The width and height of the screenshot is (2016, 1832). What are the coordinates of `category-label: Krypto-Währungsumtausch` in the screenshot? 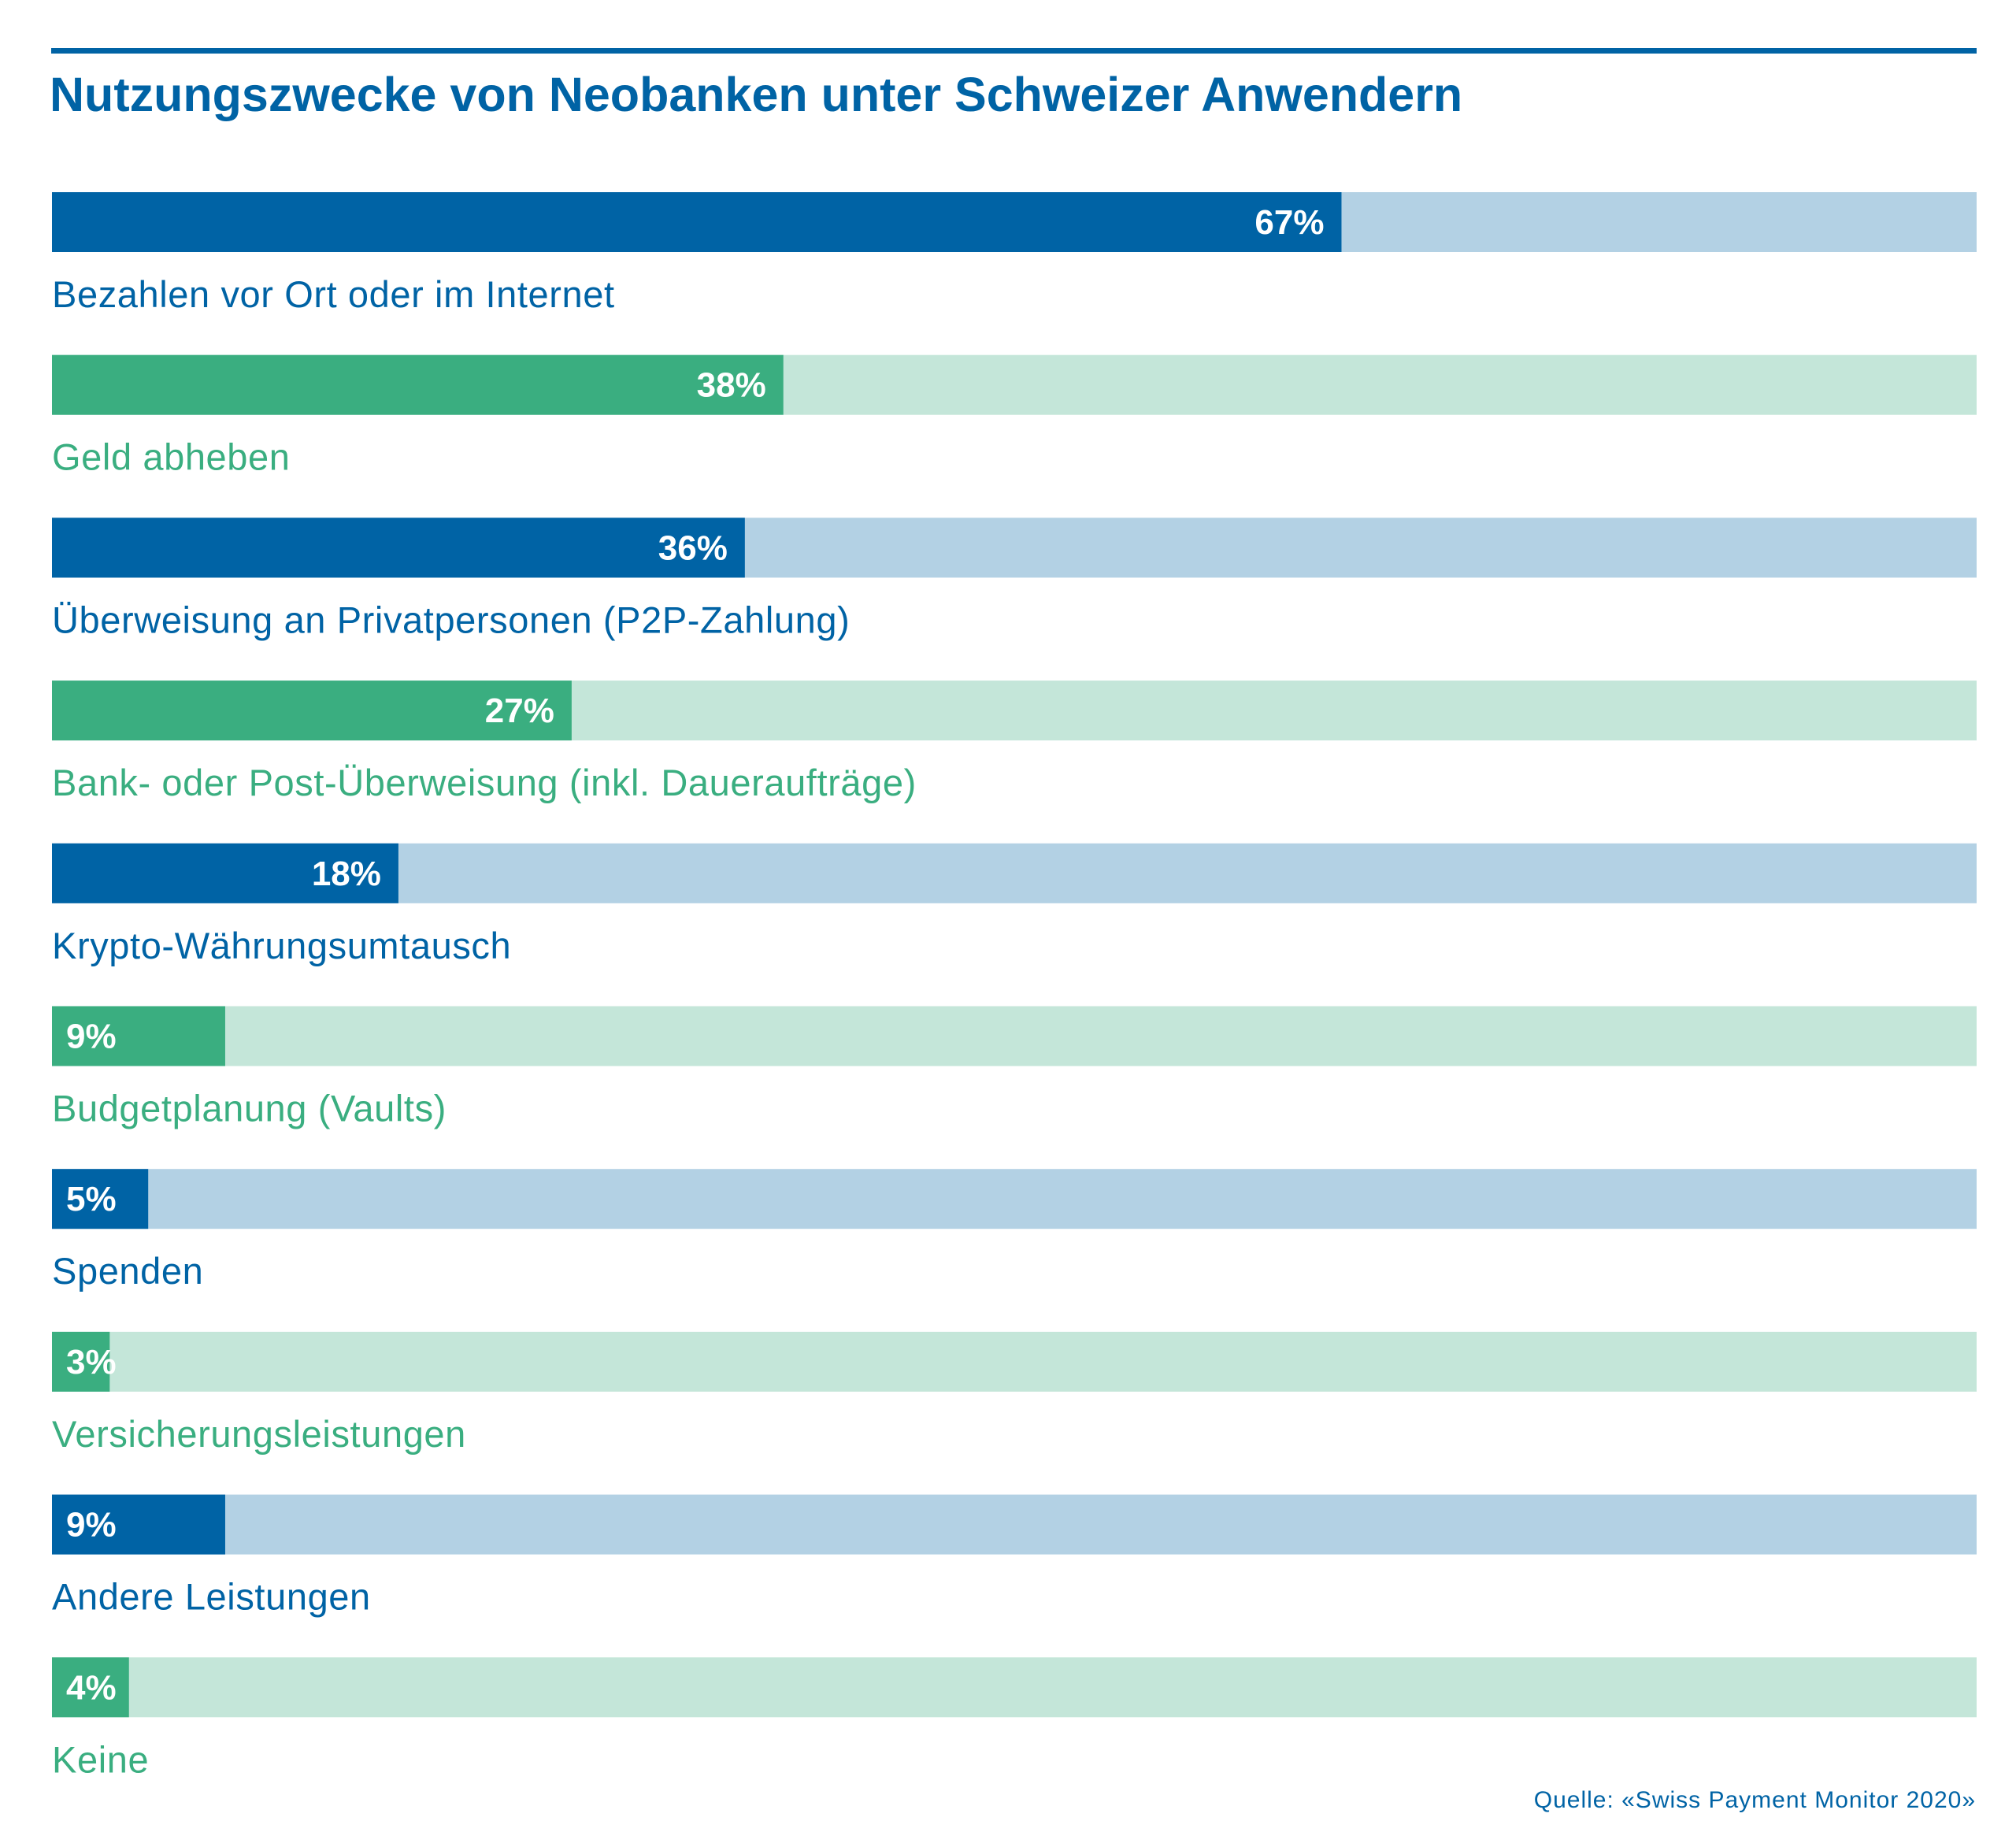 It's located at (281, 945).